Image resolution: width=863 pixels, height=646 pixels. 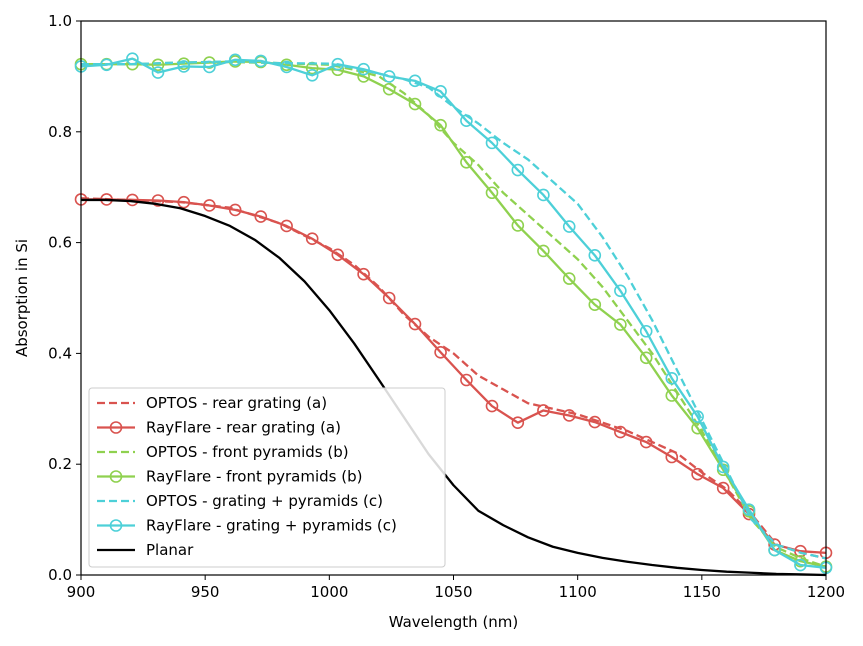 I want to click on legend-item: RayFlare - front pyramids (b), so click(x=229, y=477).